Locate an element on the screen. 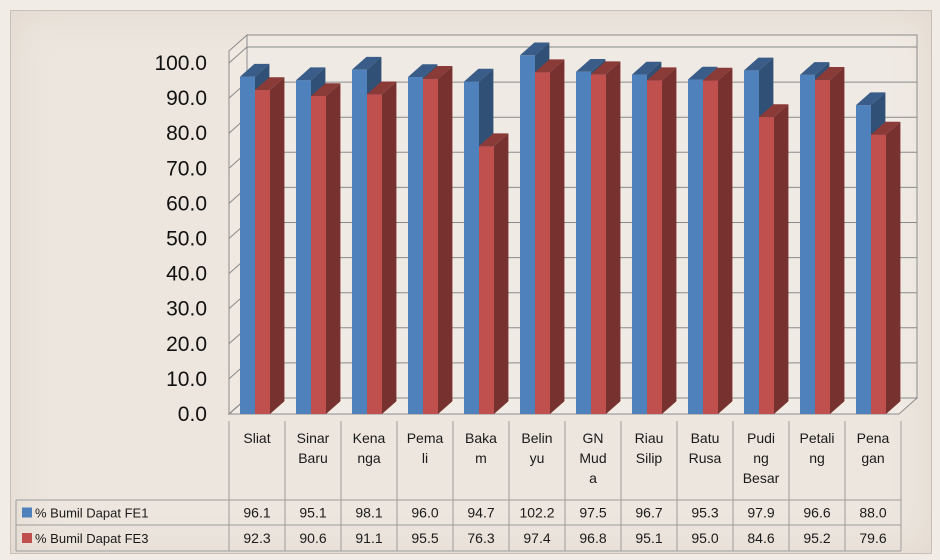 The height and width of the screenshot is (560, 940). y-tick-label: 30.0 is located at coordinates (186, 309).